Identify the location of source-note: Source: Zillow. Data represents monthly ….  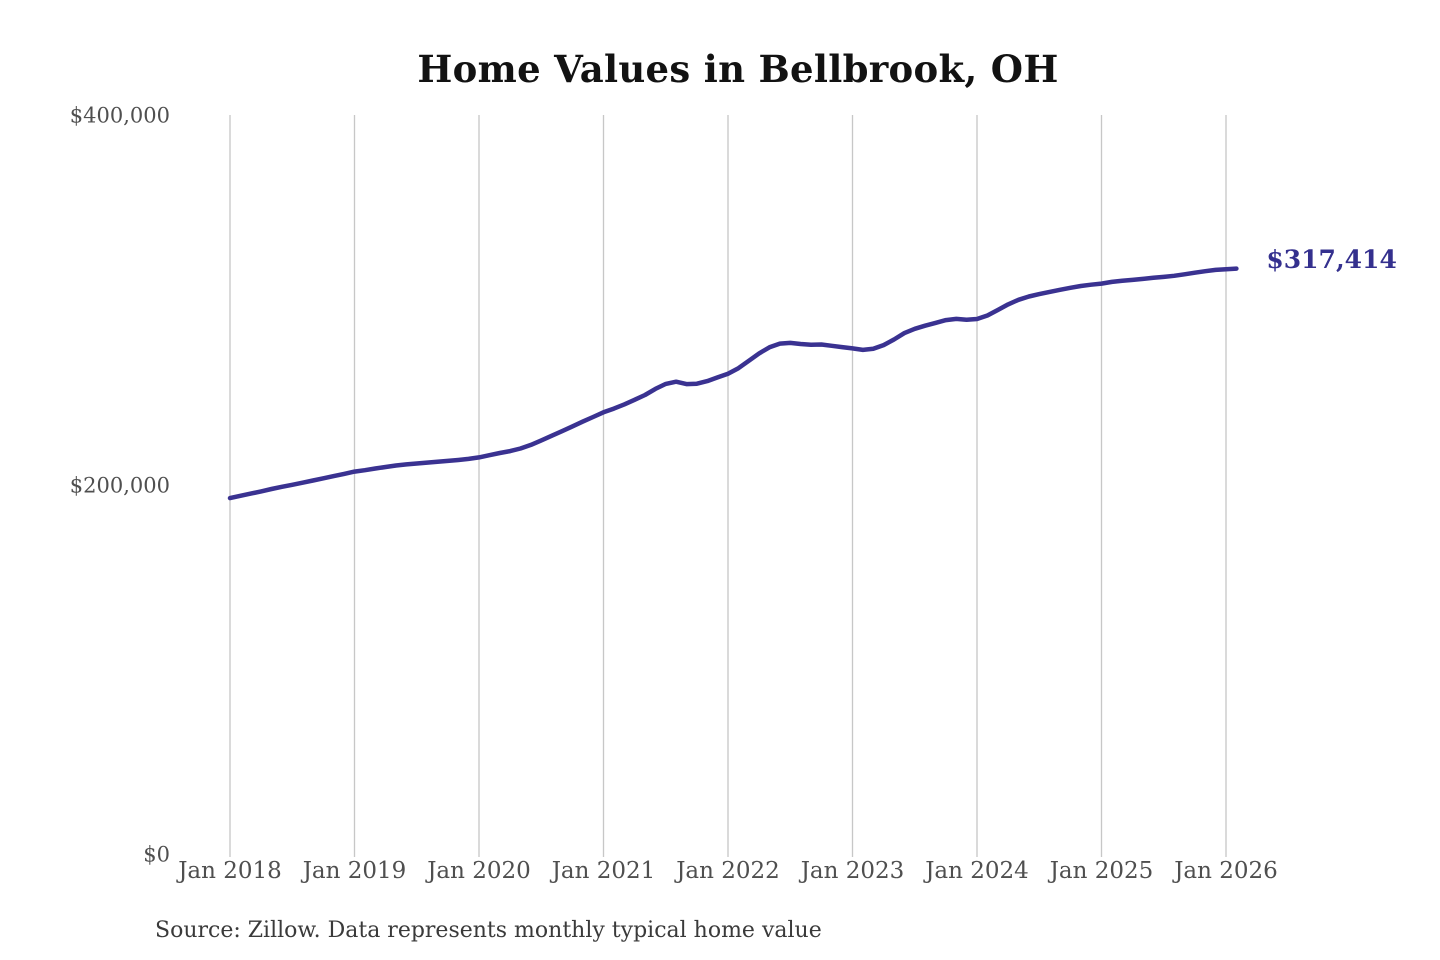
(488, 930).